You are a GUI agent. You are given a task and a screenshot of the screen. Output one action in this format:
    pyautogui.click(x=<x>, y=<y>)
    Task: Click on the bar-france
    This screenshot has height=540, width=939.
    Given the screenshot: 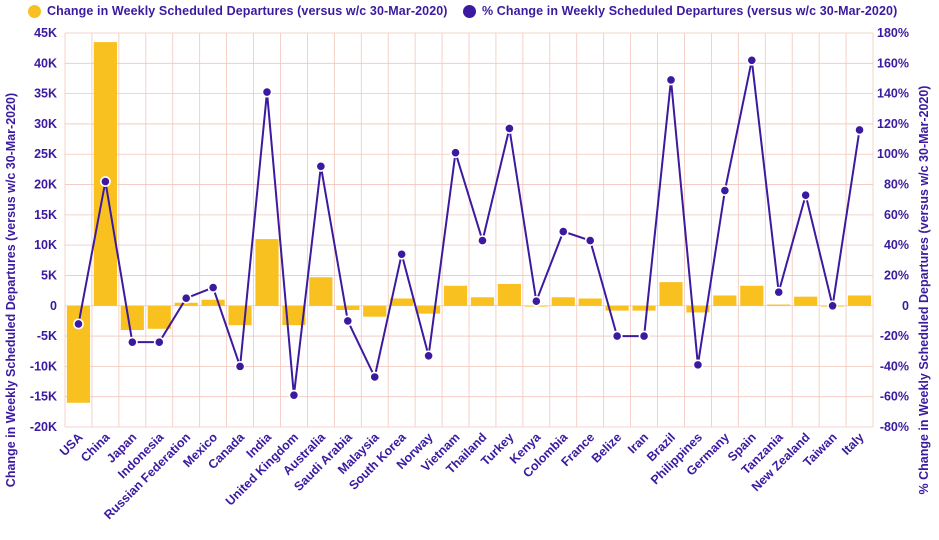 What is the action you would take?
    pyautogui.click(x=590, y=302)
    